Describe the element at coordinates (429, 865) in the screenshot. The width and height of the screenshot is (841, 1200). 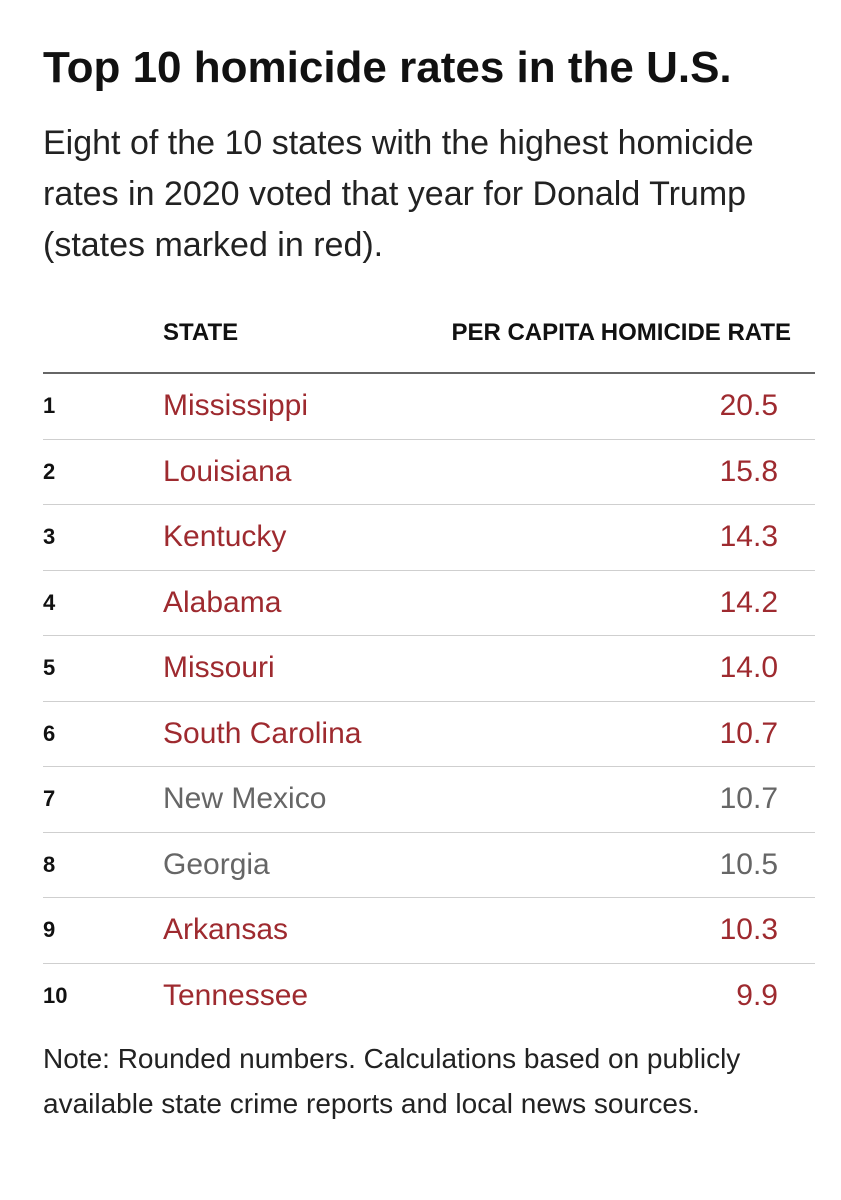
I see `table-row: 8 Georgia 10.5` at that location.